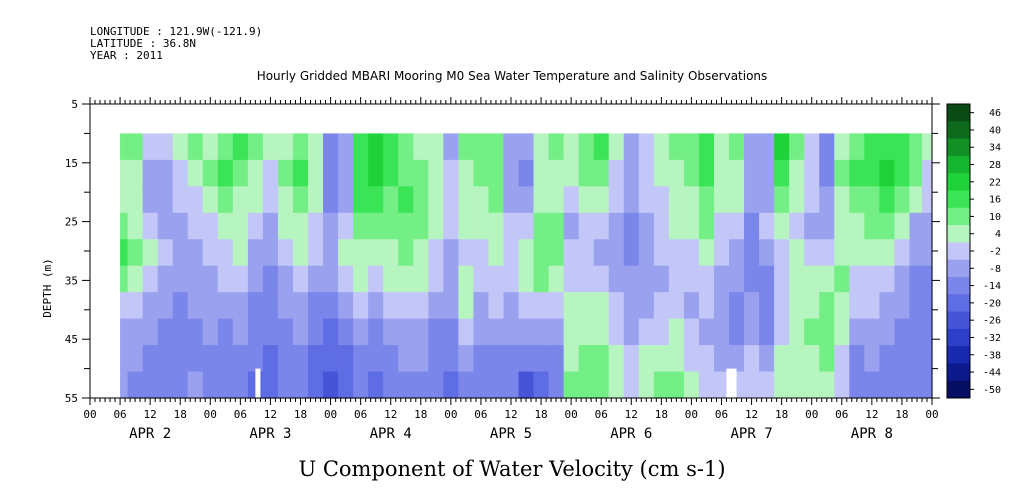 This screenshot has width=1009, height=504. Describe the element at coordinates (143, 43) in the screenshot. I see `latitude-text: LATITUDE : 36.8N` at that location.